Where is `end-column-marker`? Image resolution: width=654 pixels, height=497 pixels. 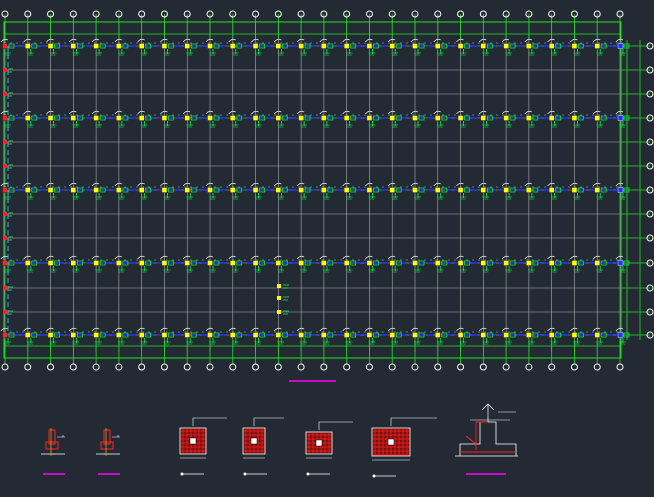
end-column-marker is located at coordinates (620, 46).